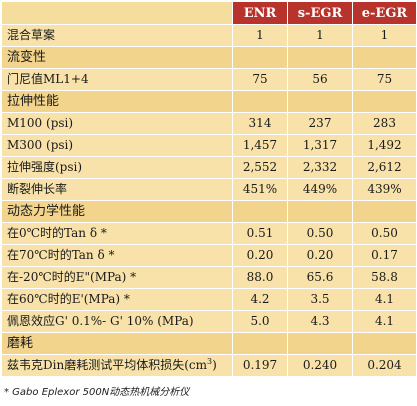  I want to click on row-label: 佩恩效应G' 0.1%- G' 10% (MPa), so click(117, 321).